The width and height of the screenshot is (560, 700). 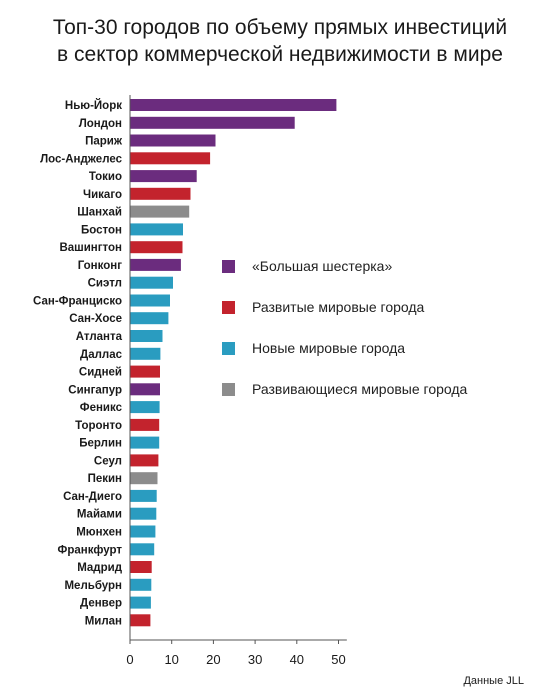 What do you see at coordinates (101, 230) in the screenshot?
I see `city-label: Бостон` at bounding box center [101, 230].